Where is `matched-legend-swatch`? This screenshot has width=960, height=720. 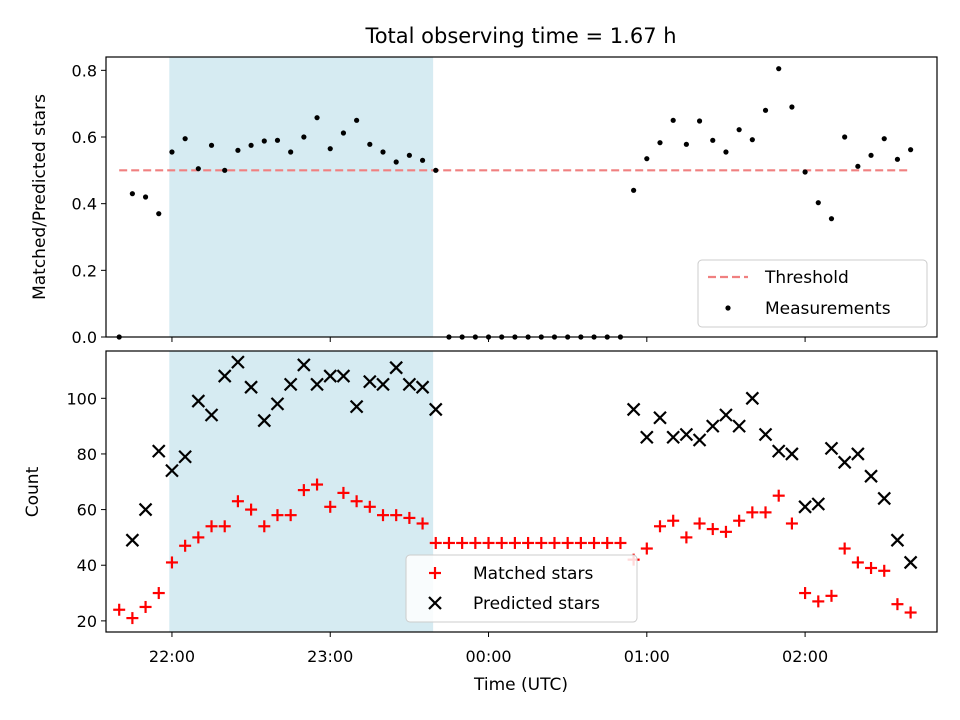 matched-legend-swatch is located at coordinates (435, 573).